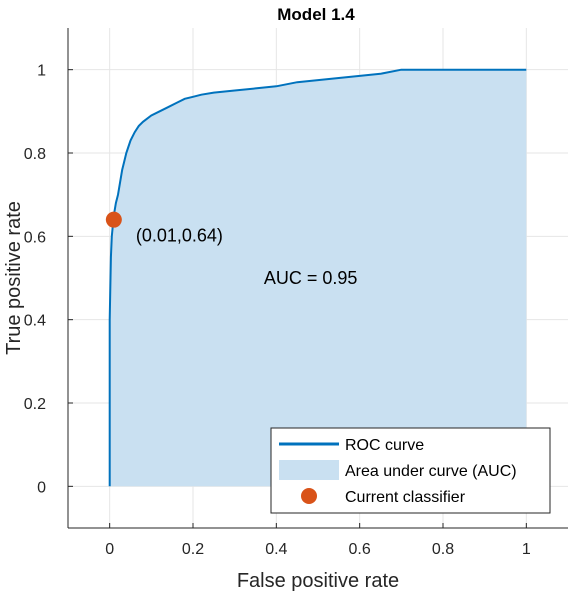  What do you see at coordinates (431, 471) in the screenshot?
I see `legend-area-label: Area under curve (AUC)` at bounding box center [431, 471].